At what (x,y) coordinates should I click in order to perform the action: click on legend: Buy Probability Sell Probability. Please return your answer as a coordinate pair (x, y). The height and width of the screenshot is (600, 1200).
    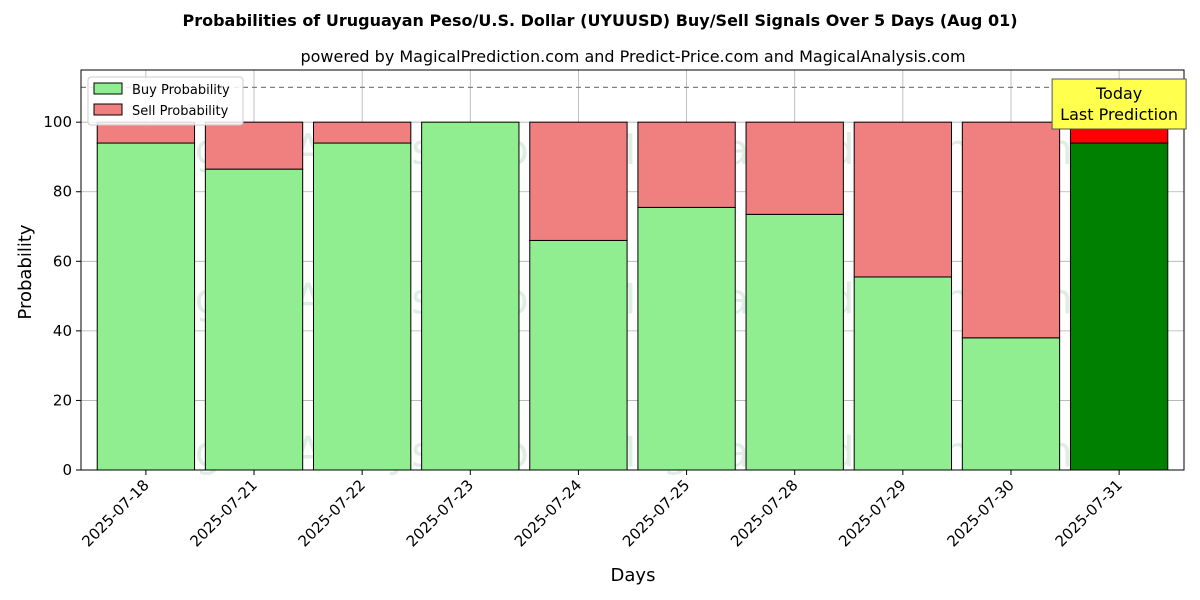
    Looking at the image, I should click on (165, 101).